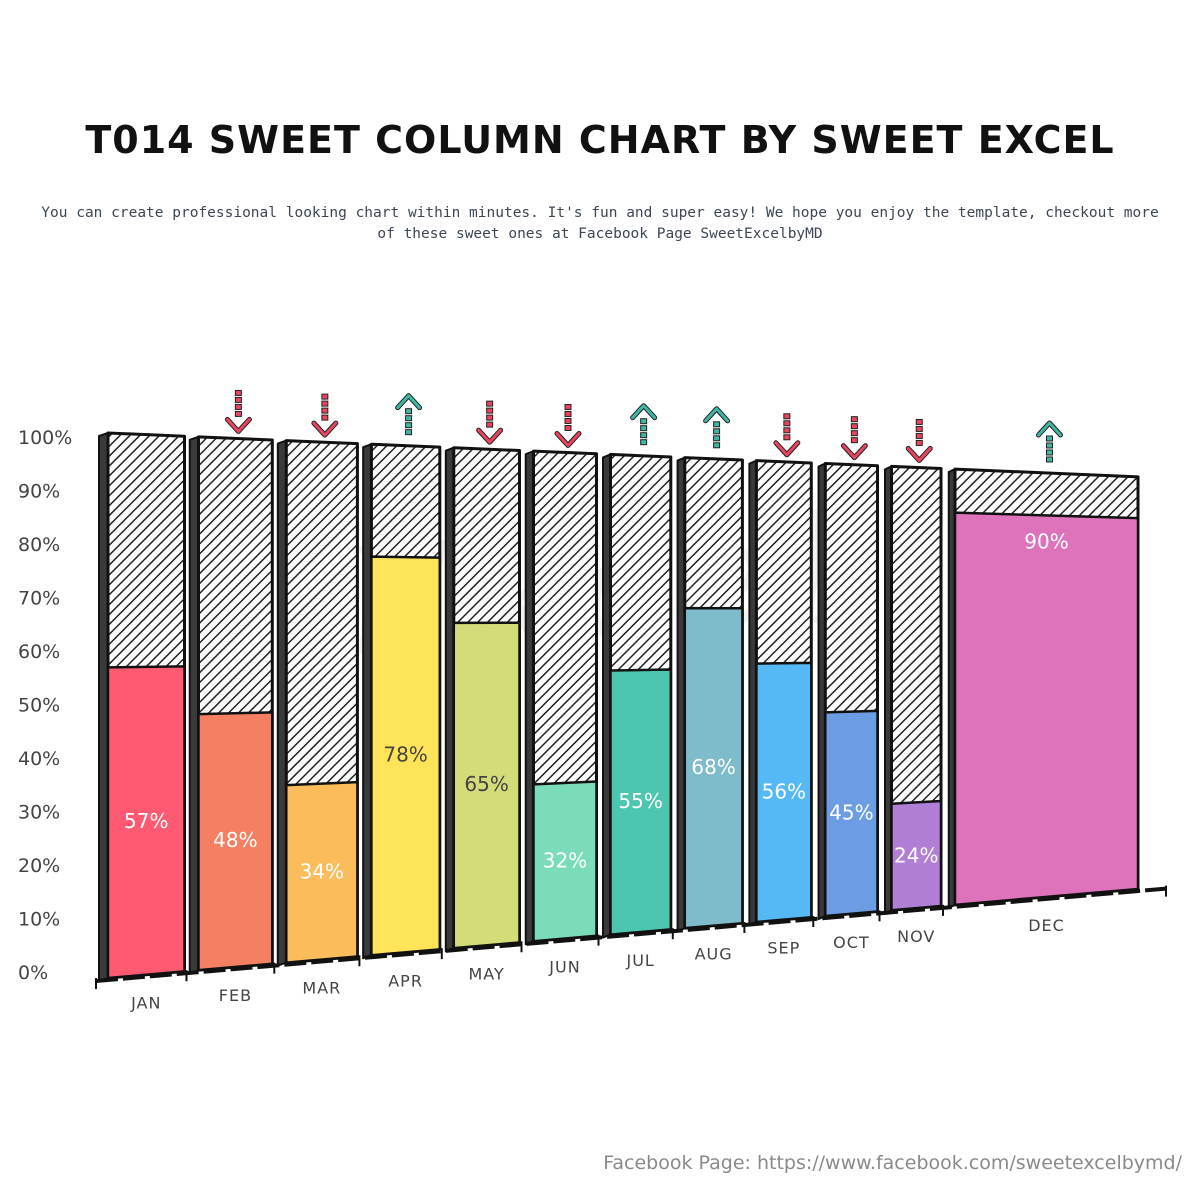 This screenshot has height=1200, width=1200. I want to click on y-tick-label: 20%, so click(39, 866).